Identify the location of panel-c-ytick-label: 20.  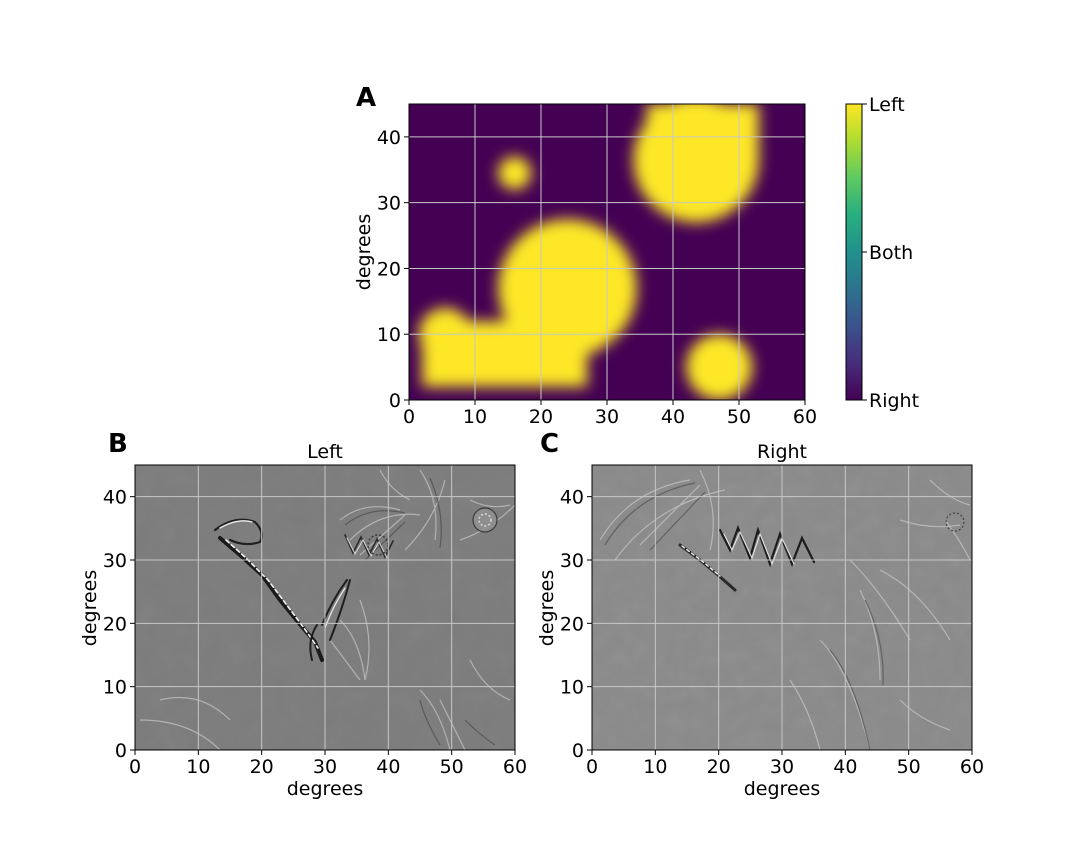
(572, 624).